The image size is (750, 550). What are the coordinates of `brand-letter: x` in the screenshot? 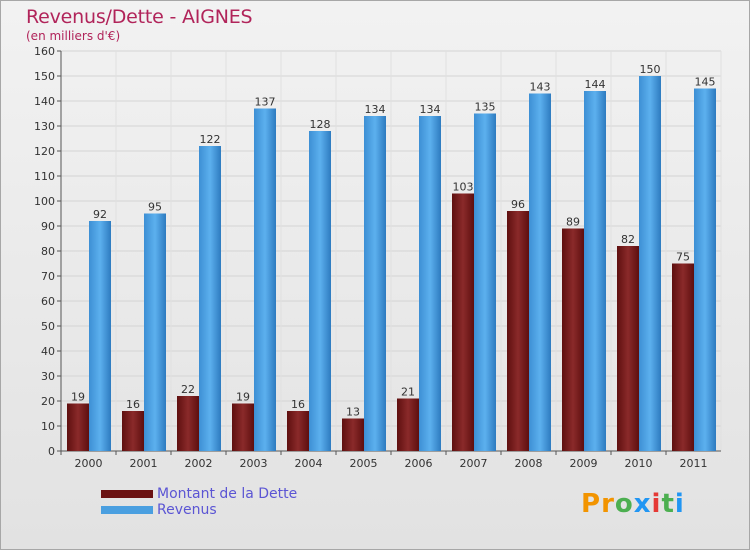 It's located at (642, 504).